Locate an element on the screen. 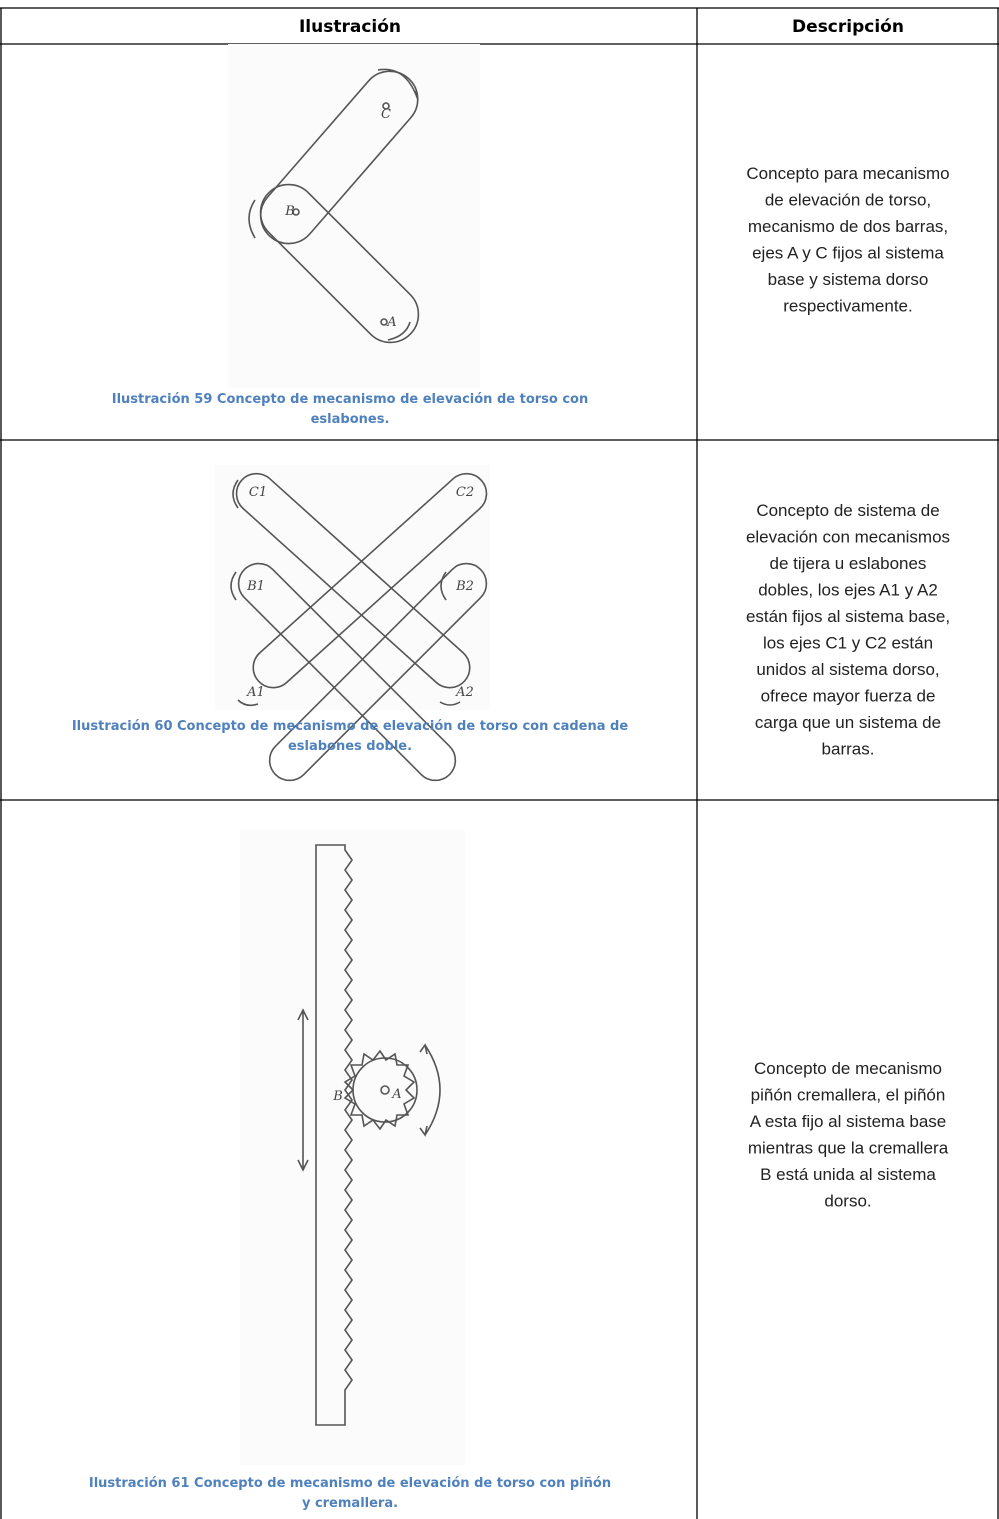 Image resolution: width=999 pixels, height=1519 pixels. header-cell: Ilustración is located at coordinates (350, 27).